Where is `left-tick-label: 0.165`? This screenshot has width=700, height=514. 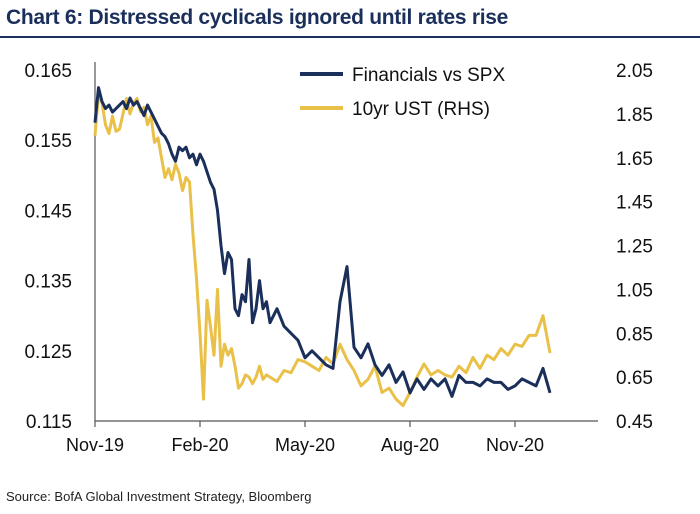
left-tick-label: 0.165 is located at coordinates (48, 71).